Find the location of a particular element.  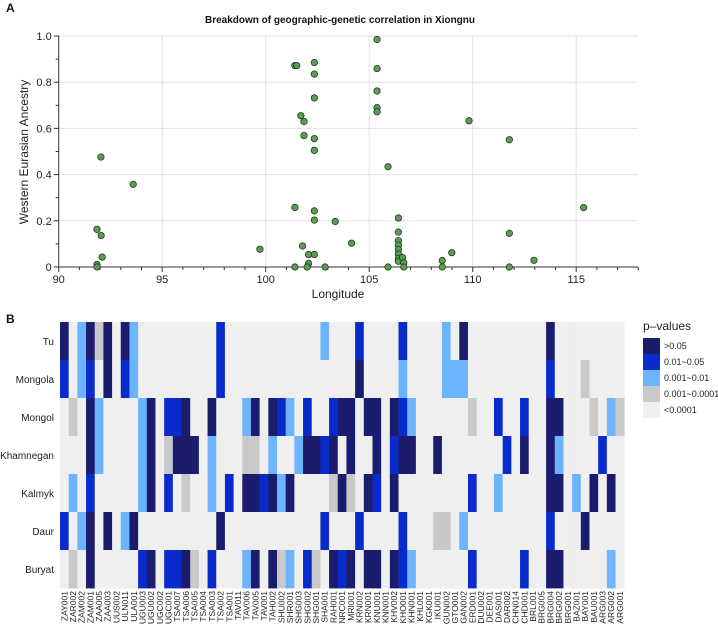

legend-swatch is located at coordinates (651, 378).